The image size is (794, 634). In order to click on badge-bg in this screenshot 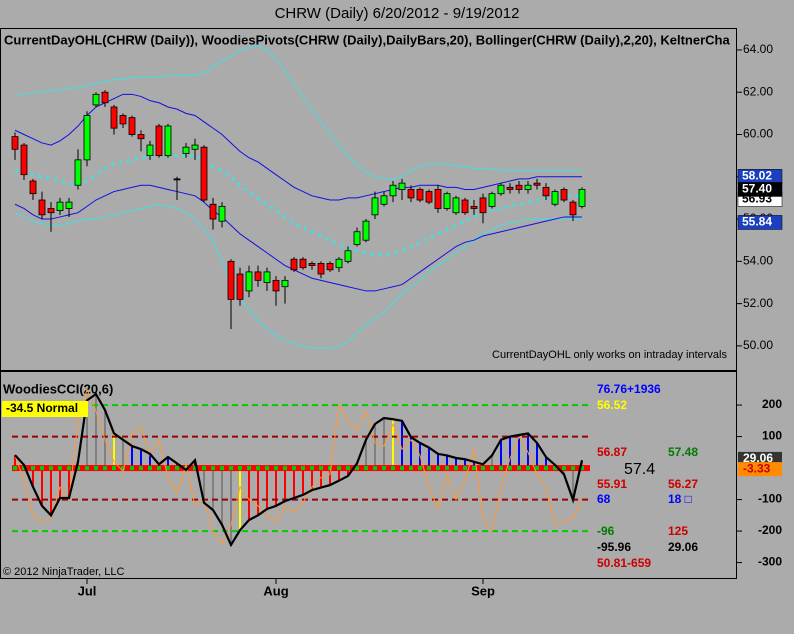, I will do `click(45, 409)`.